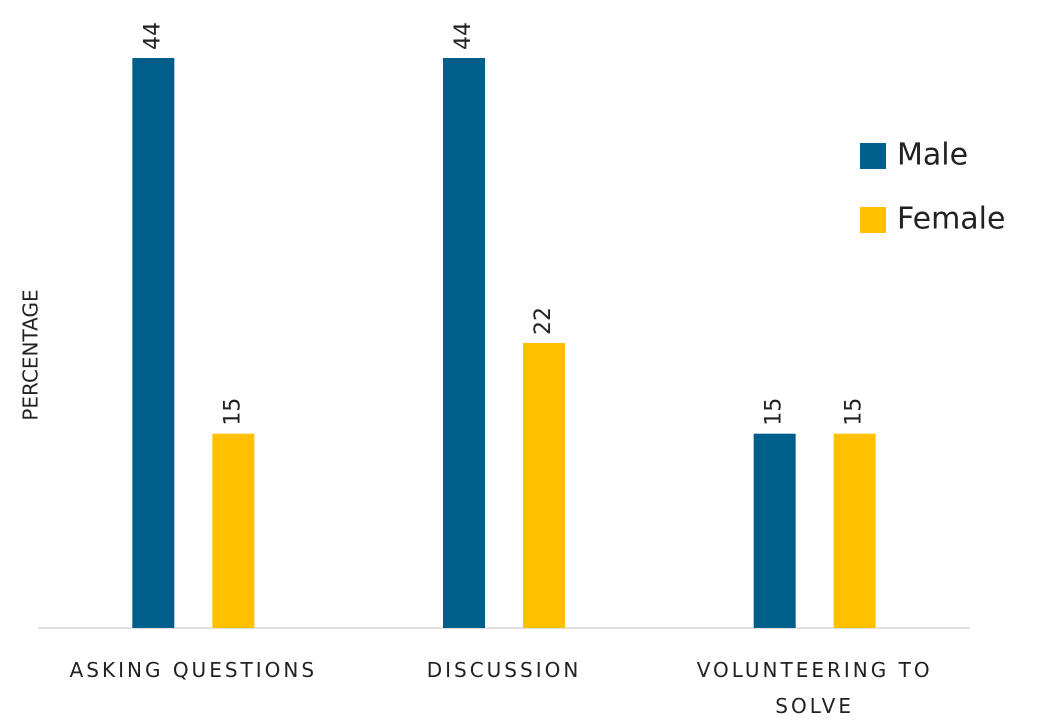 Image resolution: width=1040 pixels, height=724 pixels. What do you see at coordinates (814, 688) in the screenshot?
I see `x-tick-label: VOLUNTEERING TO SOLVE` at bounding box center [814, 688].